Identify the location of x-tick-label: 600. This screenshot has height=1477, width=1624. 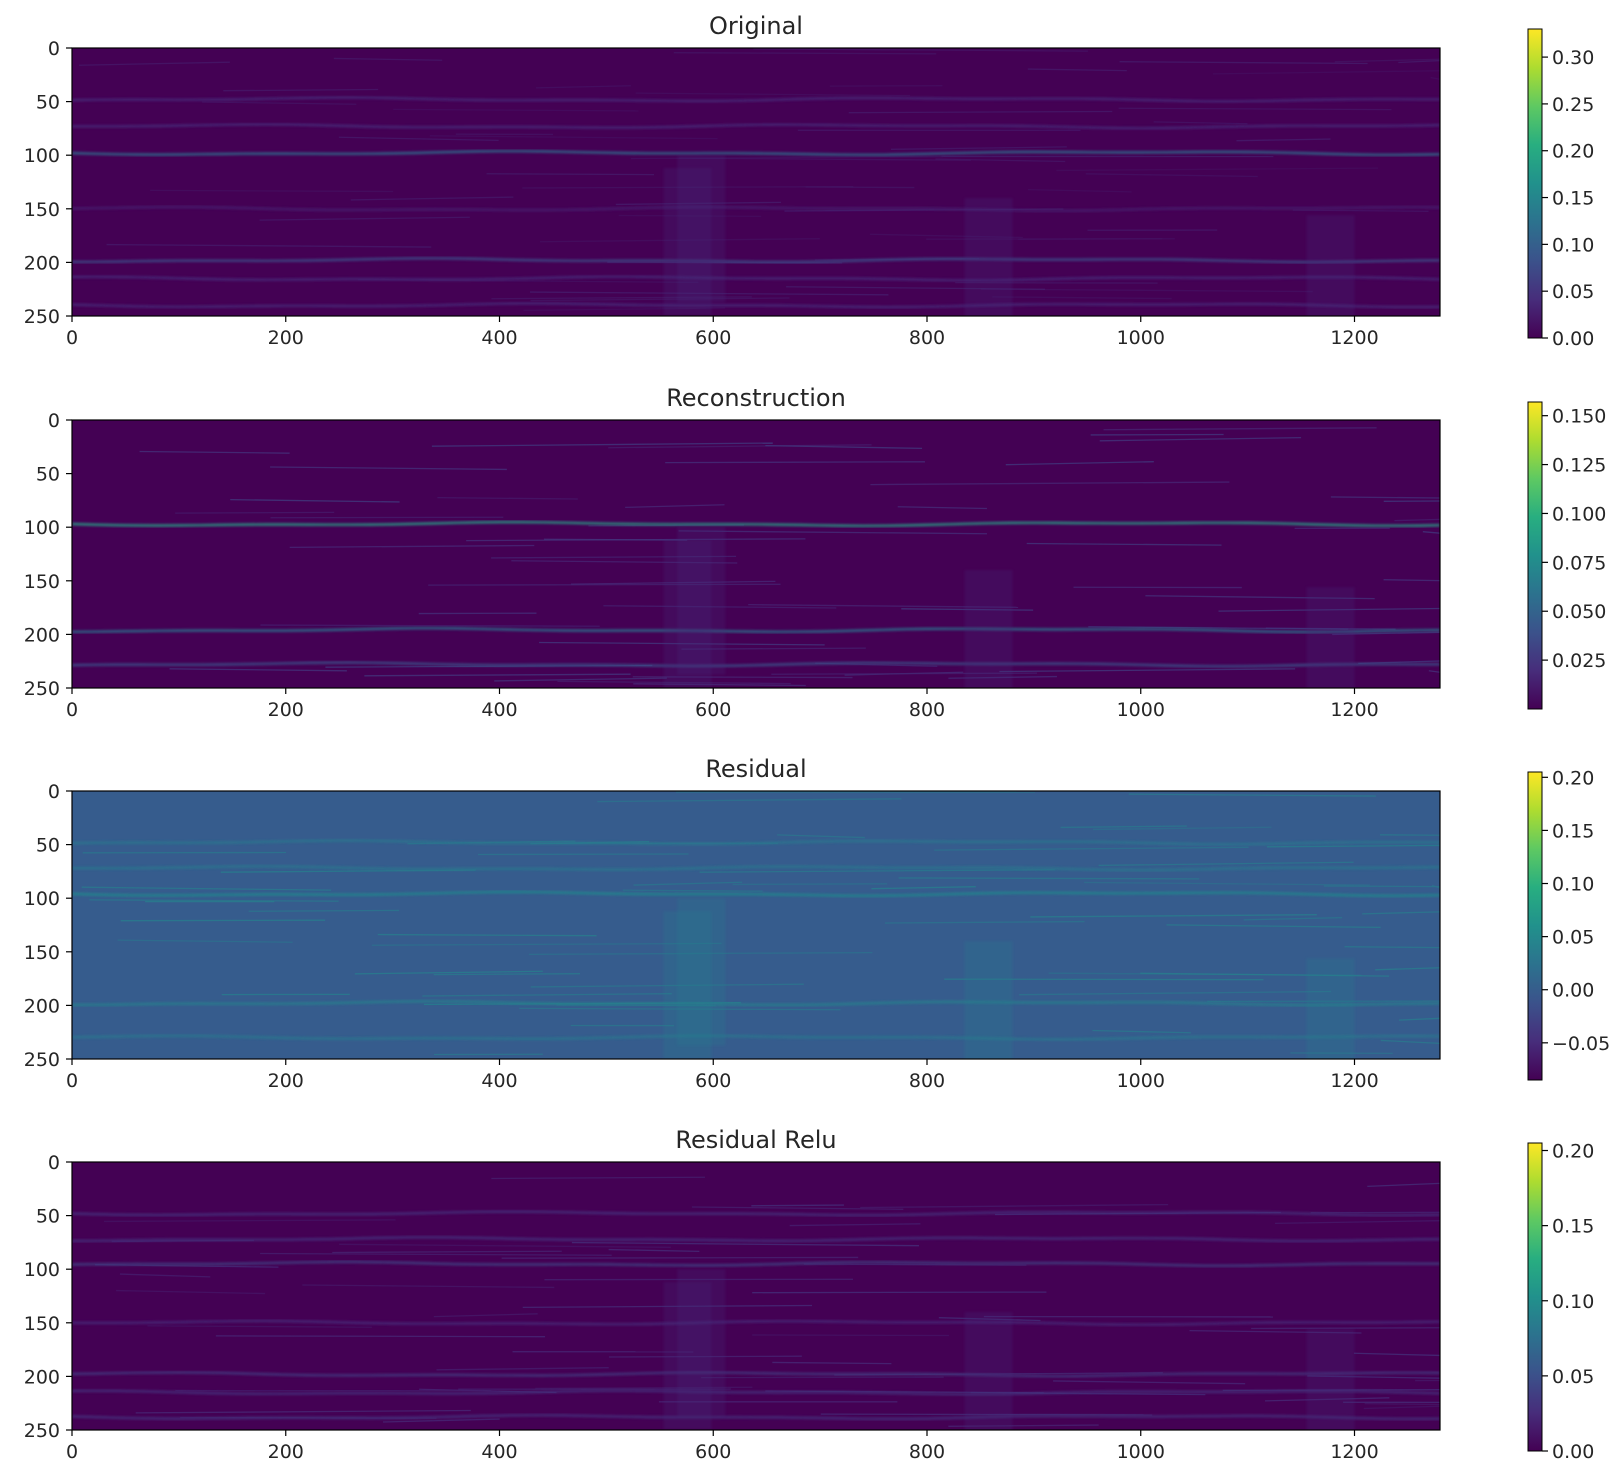
(713, 338).